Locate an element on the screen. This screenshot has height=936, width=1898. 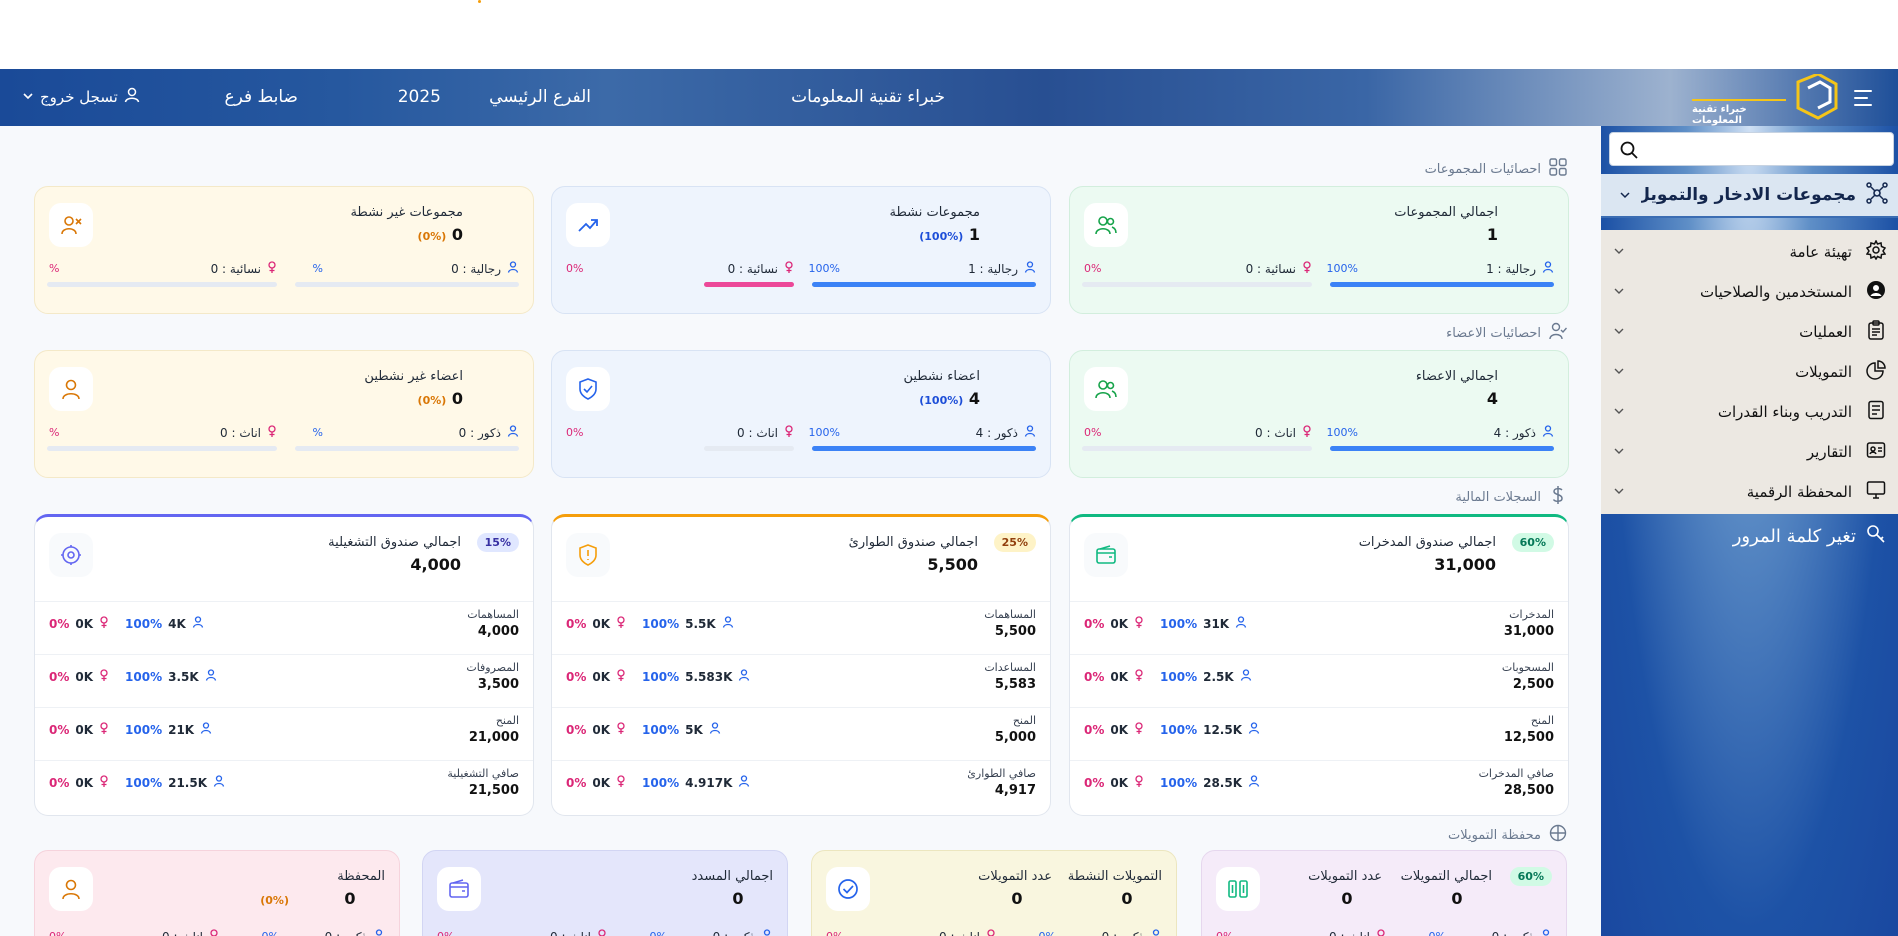
search-icon is located at coordinates (1629, 150).